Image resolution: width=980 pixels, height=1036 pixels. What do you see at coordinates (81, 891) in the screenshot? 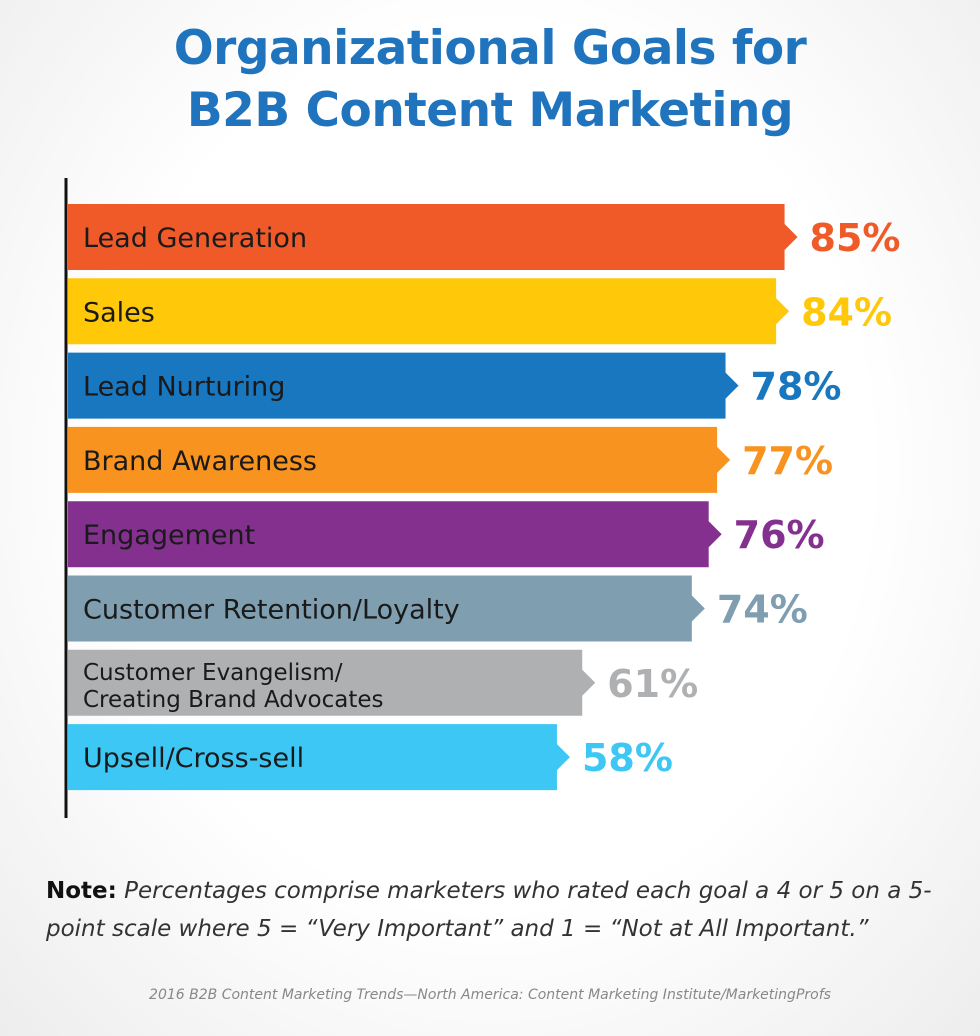
I see `note-head: Note:` at bounding box center [81, 891].